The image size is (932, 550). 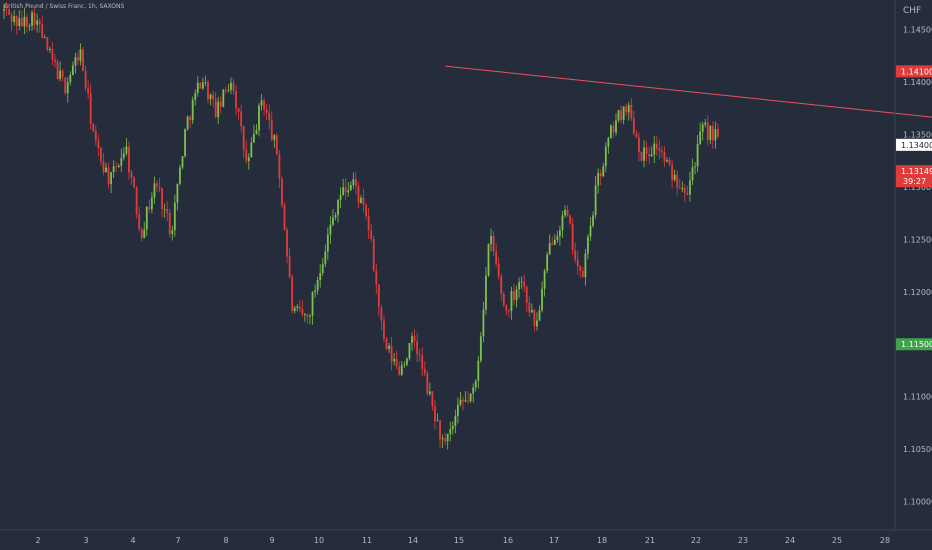 What do you see at coordinates (225, 540) in the screenshot?
I see `date-tick: 8` at bounding box center [225, 540].